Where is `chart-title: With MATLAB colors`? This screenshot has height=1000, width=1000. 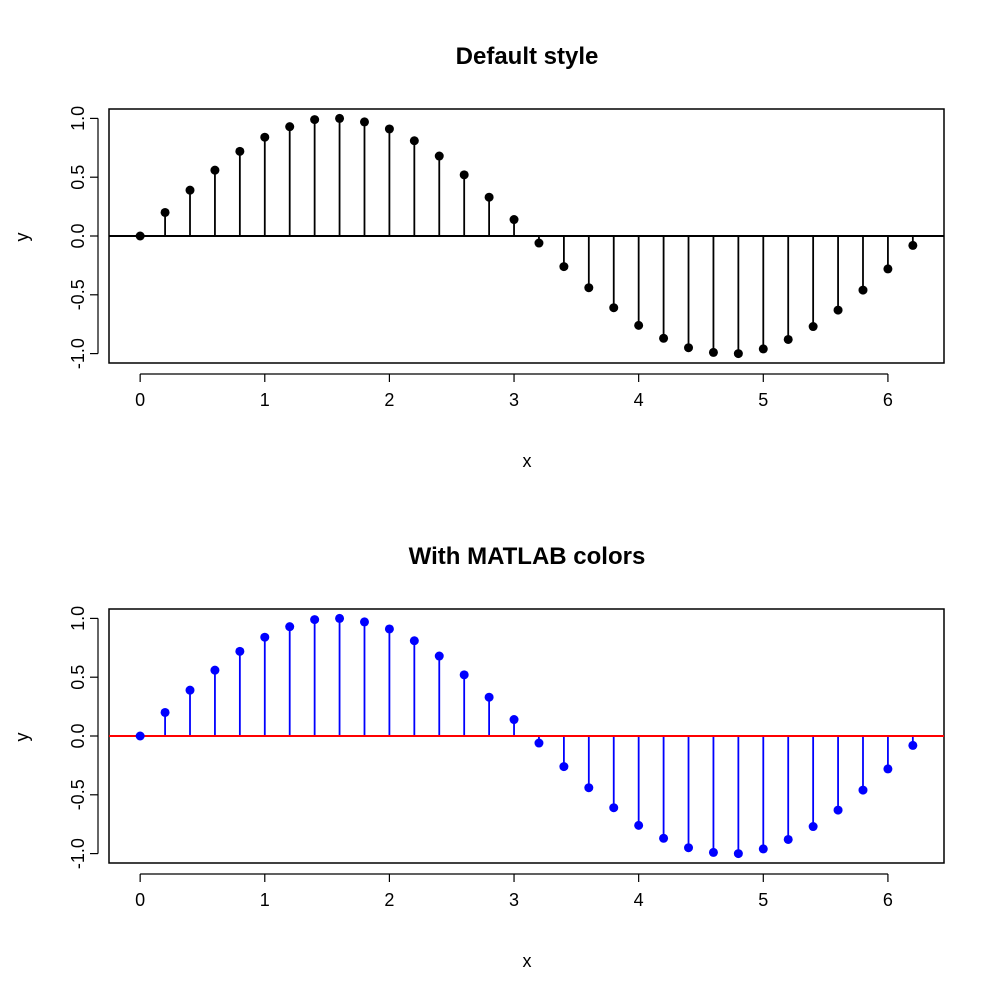
chart-title: With MATLAB colors is located at coordinates (527, 556).